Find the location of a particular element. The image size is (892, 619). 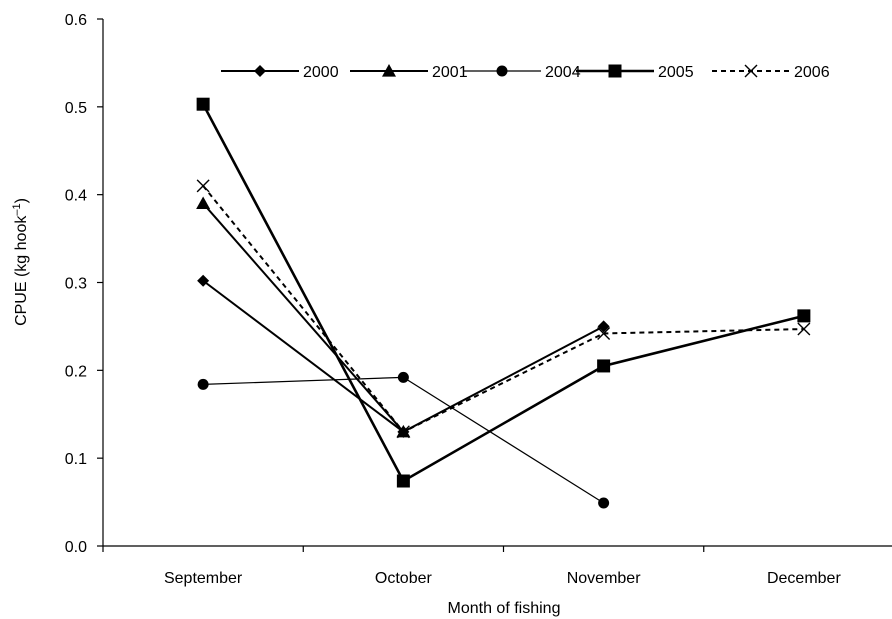

legend-item-2005: 2005 is located at coordinates (635, 72).